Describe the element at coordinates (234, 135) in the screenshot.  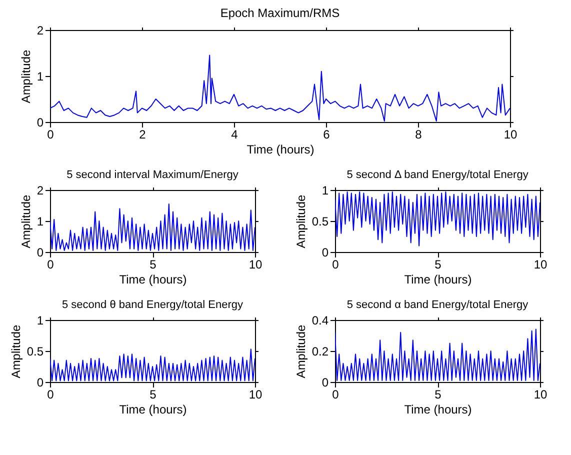
I see `x-tick-label: 4` at that location.